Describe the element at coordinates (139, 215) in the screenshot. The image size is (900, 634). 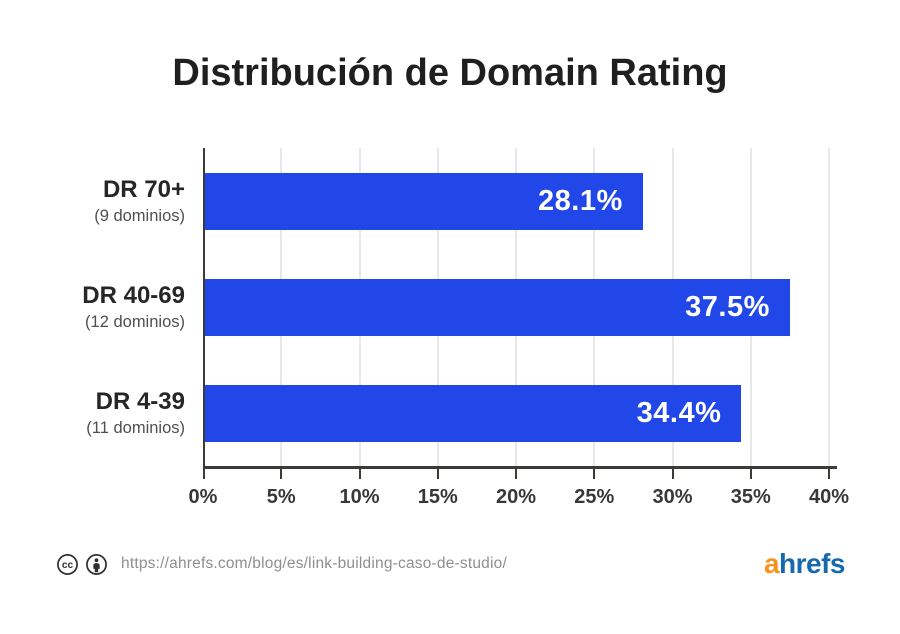
I see `category-note: (9 dominios)` at that location.